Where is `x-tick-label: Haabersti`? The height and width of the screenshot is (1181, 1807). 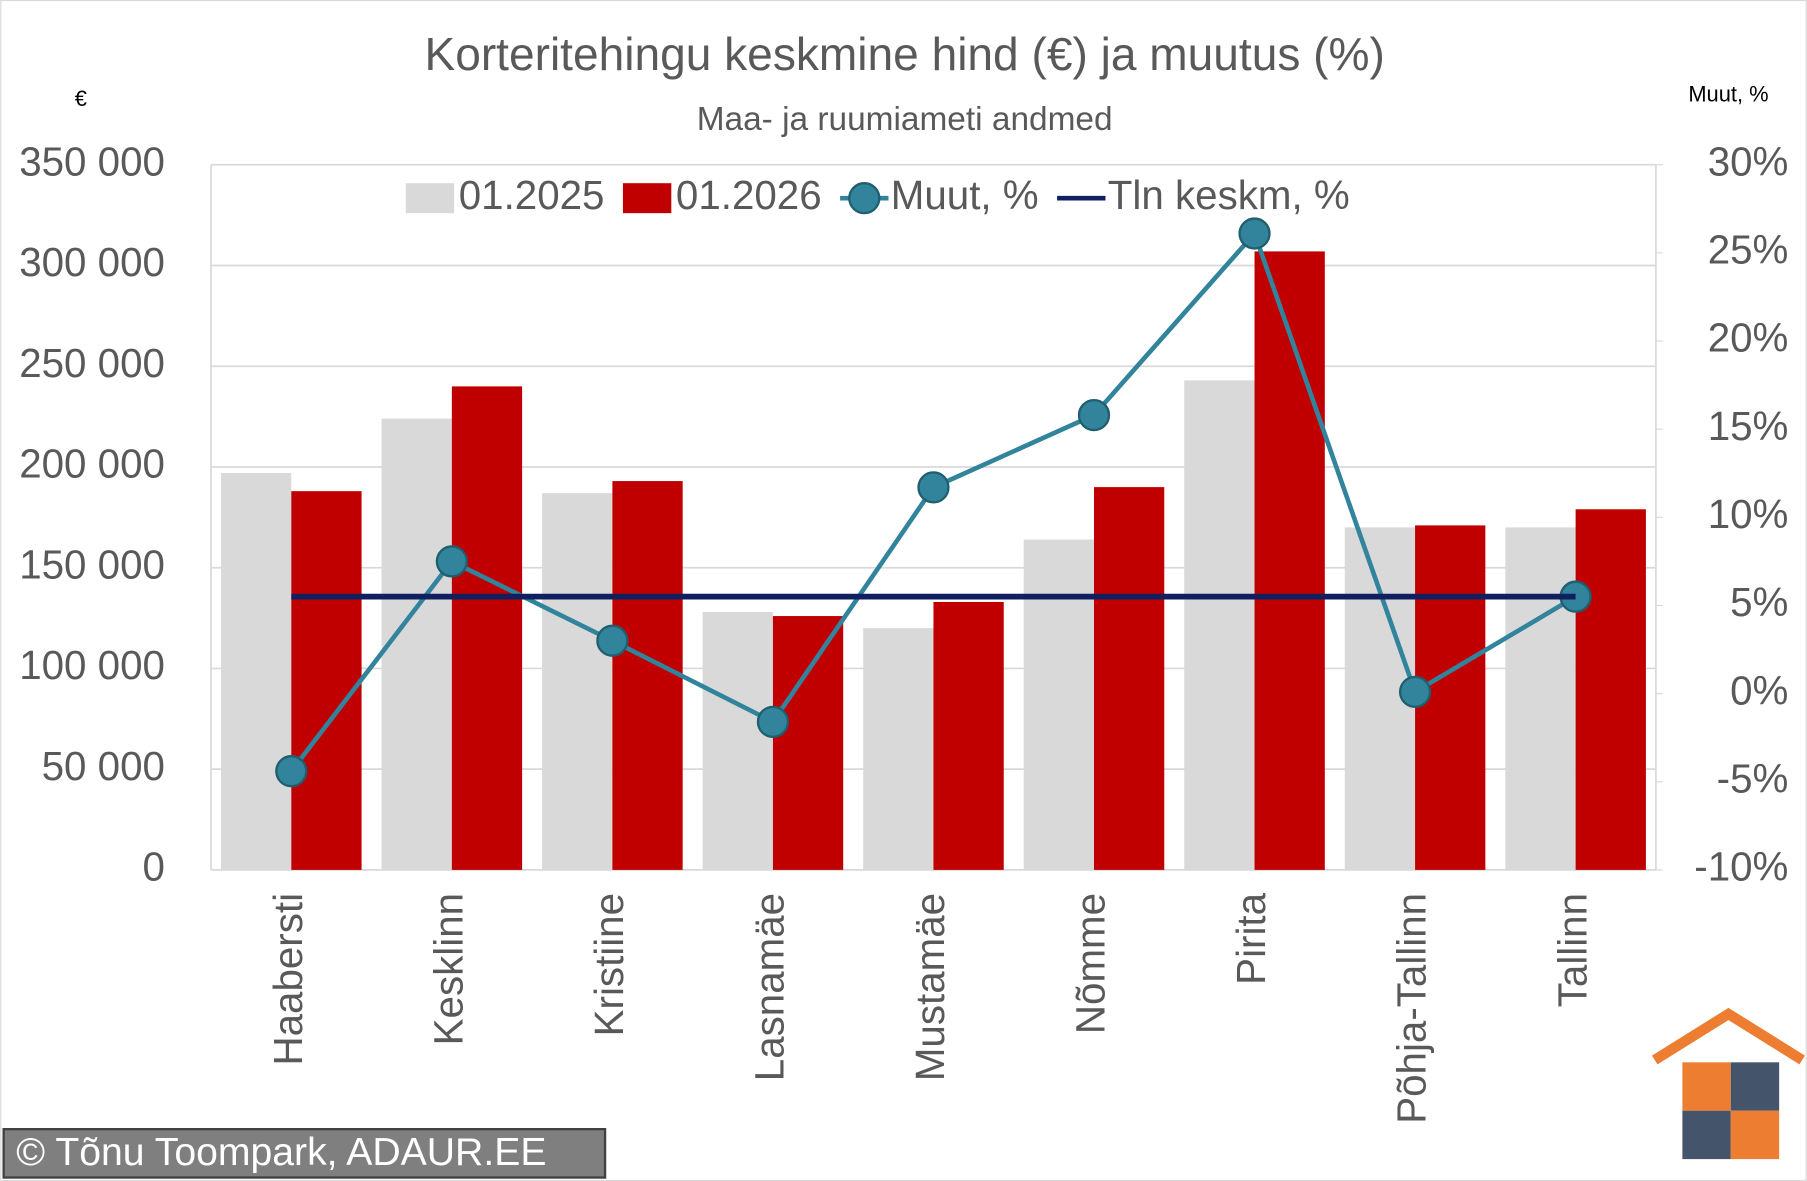 x-tick-label: Haabersti is located at coordinates (288, 979).